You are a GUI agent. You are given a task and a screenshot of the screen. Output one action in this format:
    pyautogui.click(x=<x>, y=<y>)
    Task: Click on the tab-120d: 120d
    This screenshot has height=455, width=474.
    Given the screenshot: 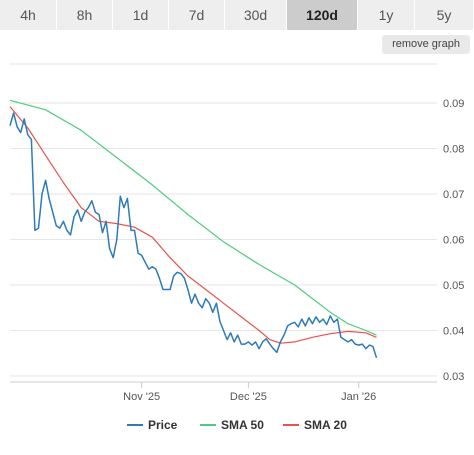 What is the action you would take?
    pyautogui.click(x=322, y=15)
    